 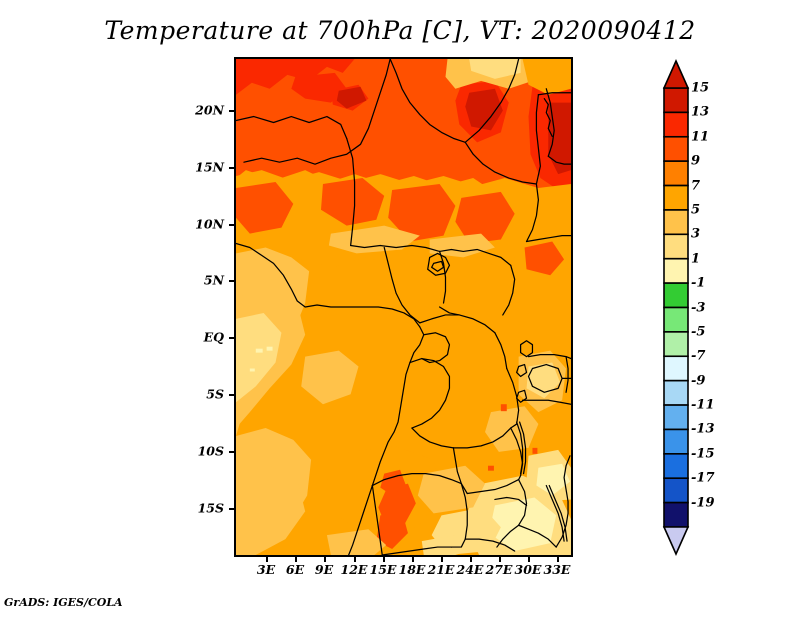 What do you see at coordinates (698, 381) in the screenshot?
I see `colorbar-tick-label: -9` at bounding box center [698, 381].